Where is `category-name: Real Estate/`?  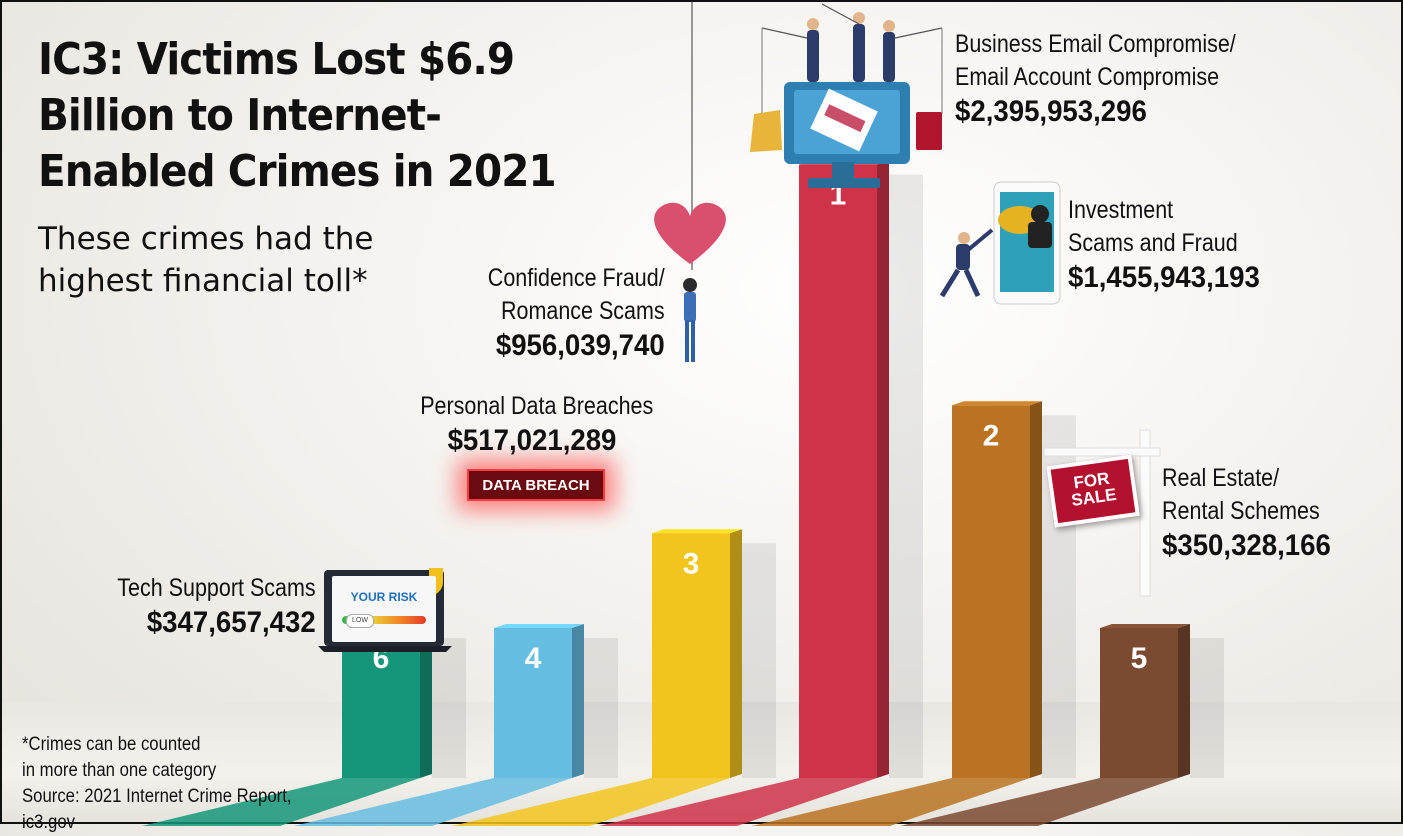 category-name: Real Estate/ is located at coordinates (1221, 478).